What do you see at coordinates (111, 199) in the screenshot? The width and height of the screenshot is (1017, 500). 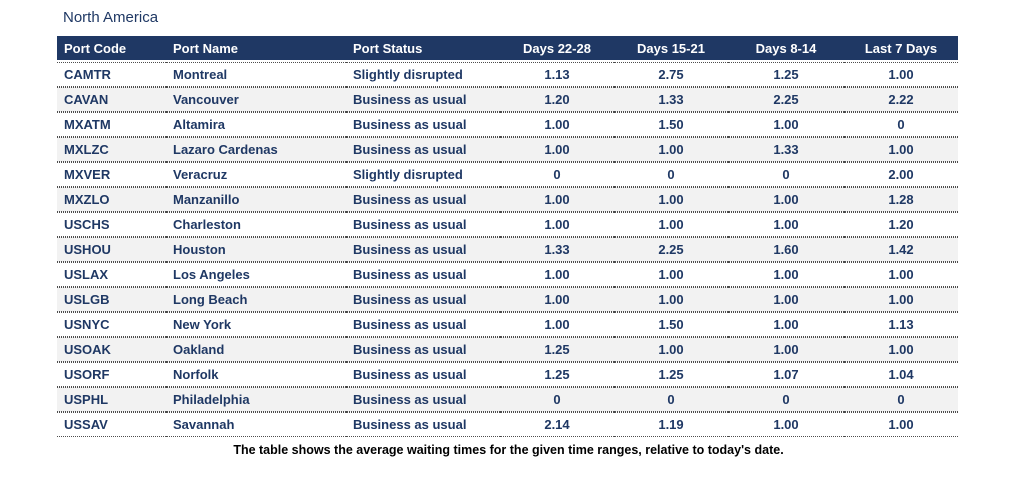 I see `port-code-cell: MXZLO` at bounding box center [111, 199].